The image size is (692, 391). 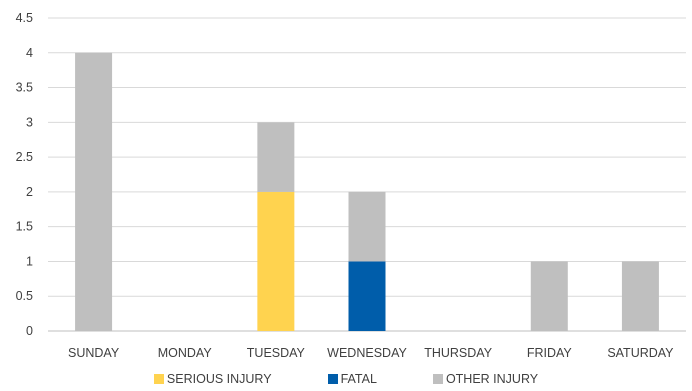 What do you see at coordinates (367, 296) in the screenshot?
I see `bar-segment-fatal` at bounding box center [367, 296].